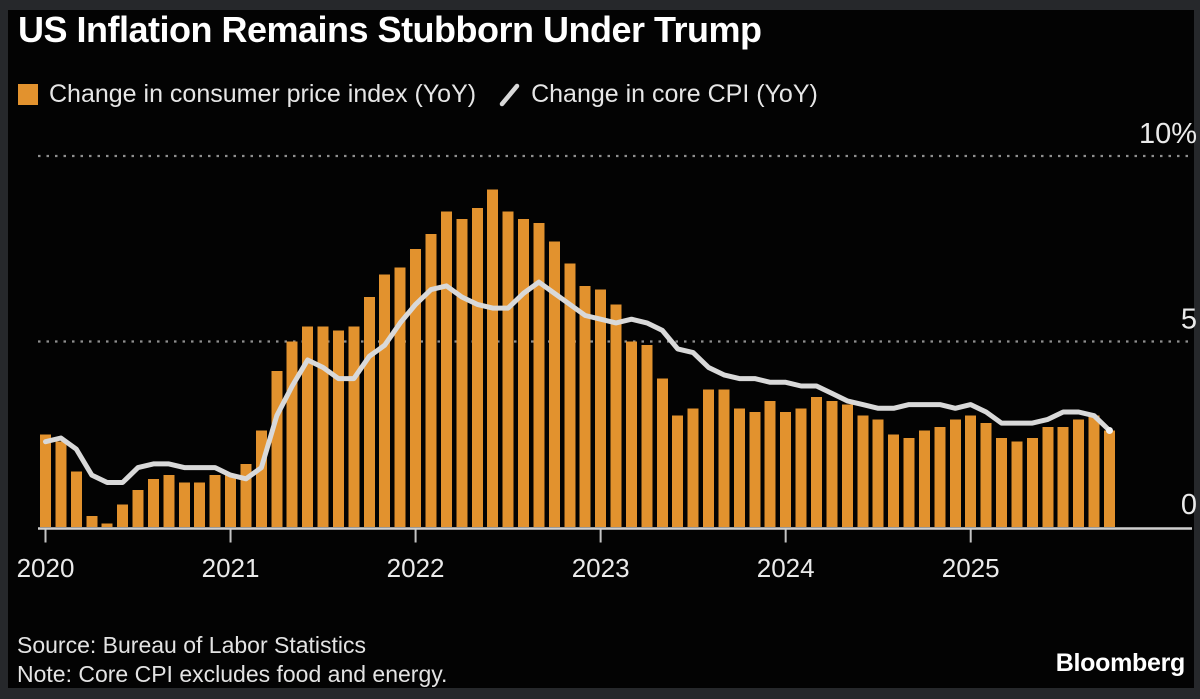 The width and height of the screenshot is (1200, 699). I want to click on x-axis-label: 2023, so click(601, 568).